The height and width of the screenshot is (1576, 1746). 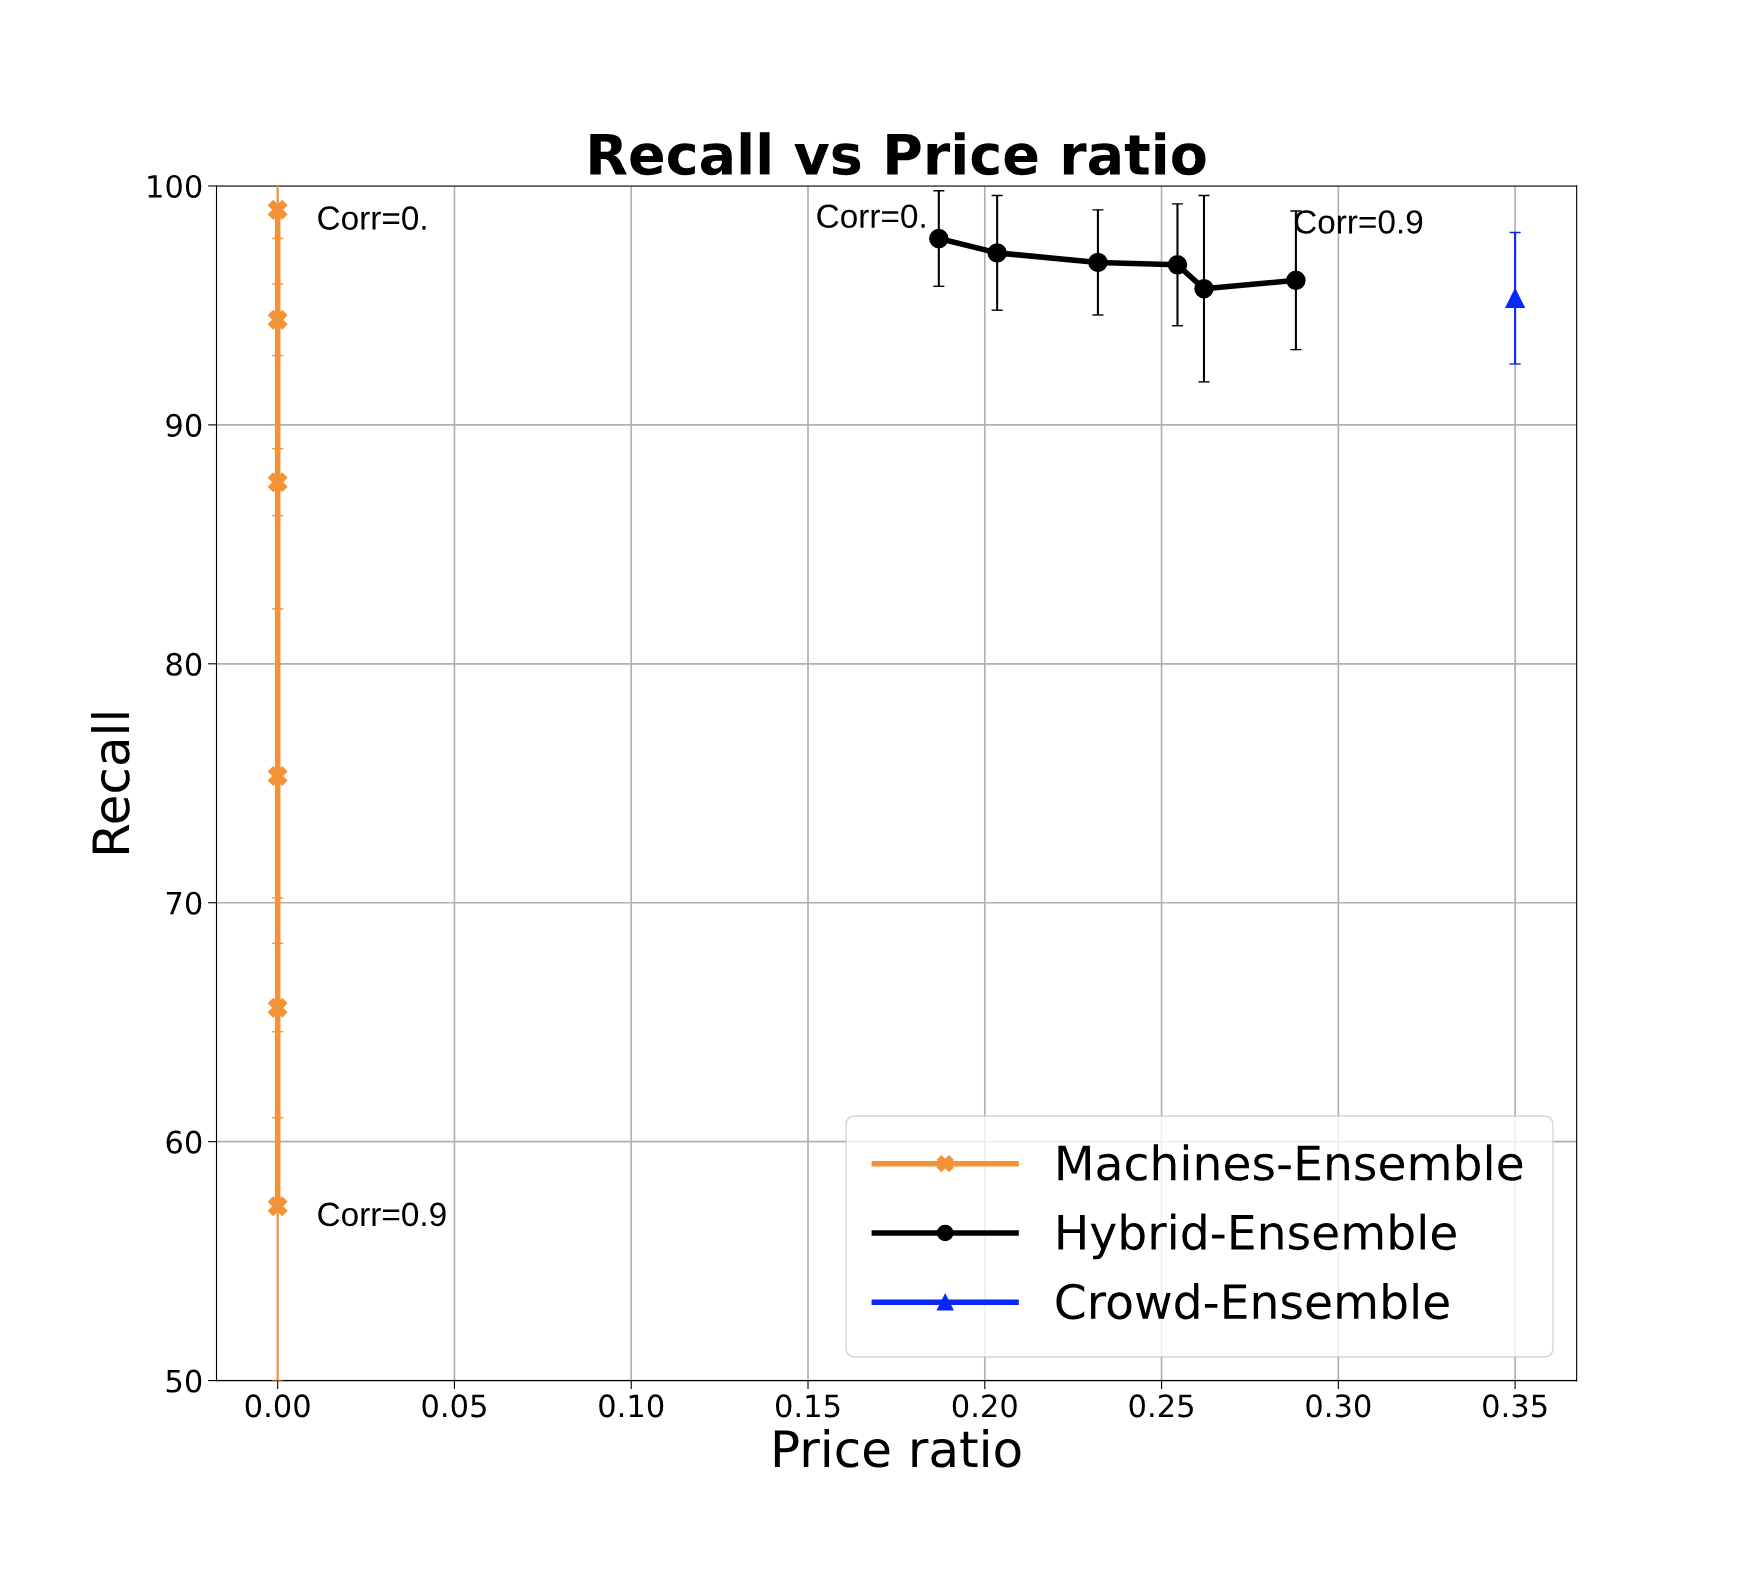 I want to click on legend-label: Machines-Ensemble, so click(x=1290, y=1162).